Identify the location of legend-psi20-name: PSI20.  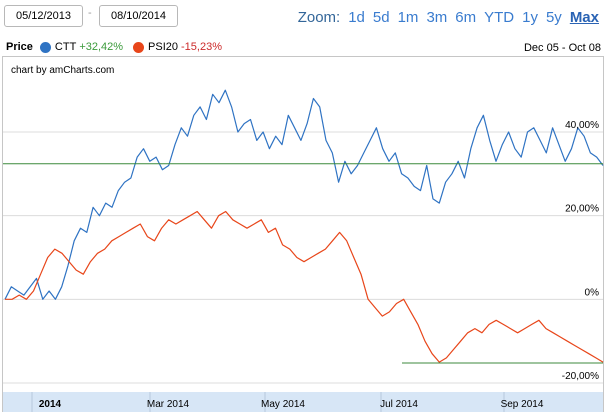
(163, 47).